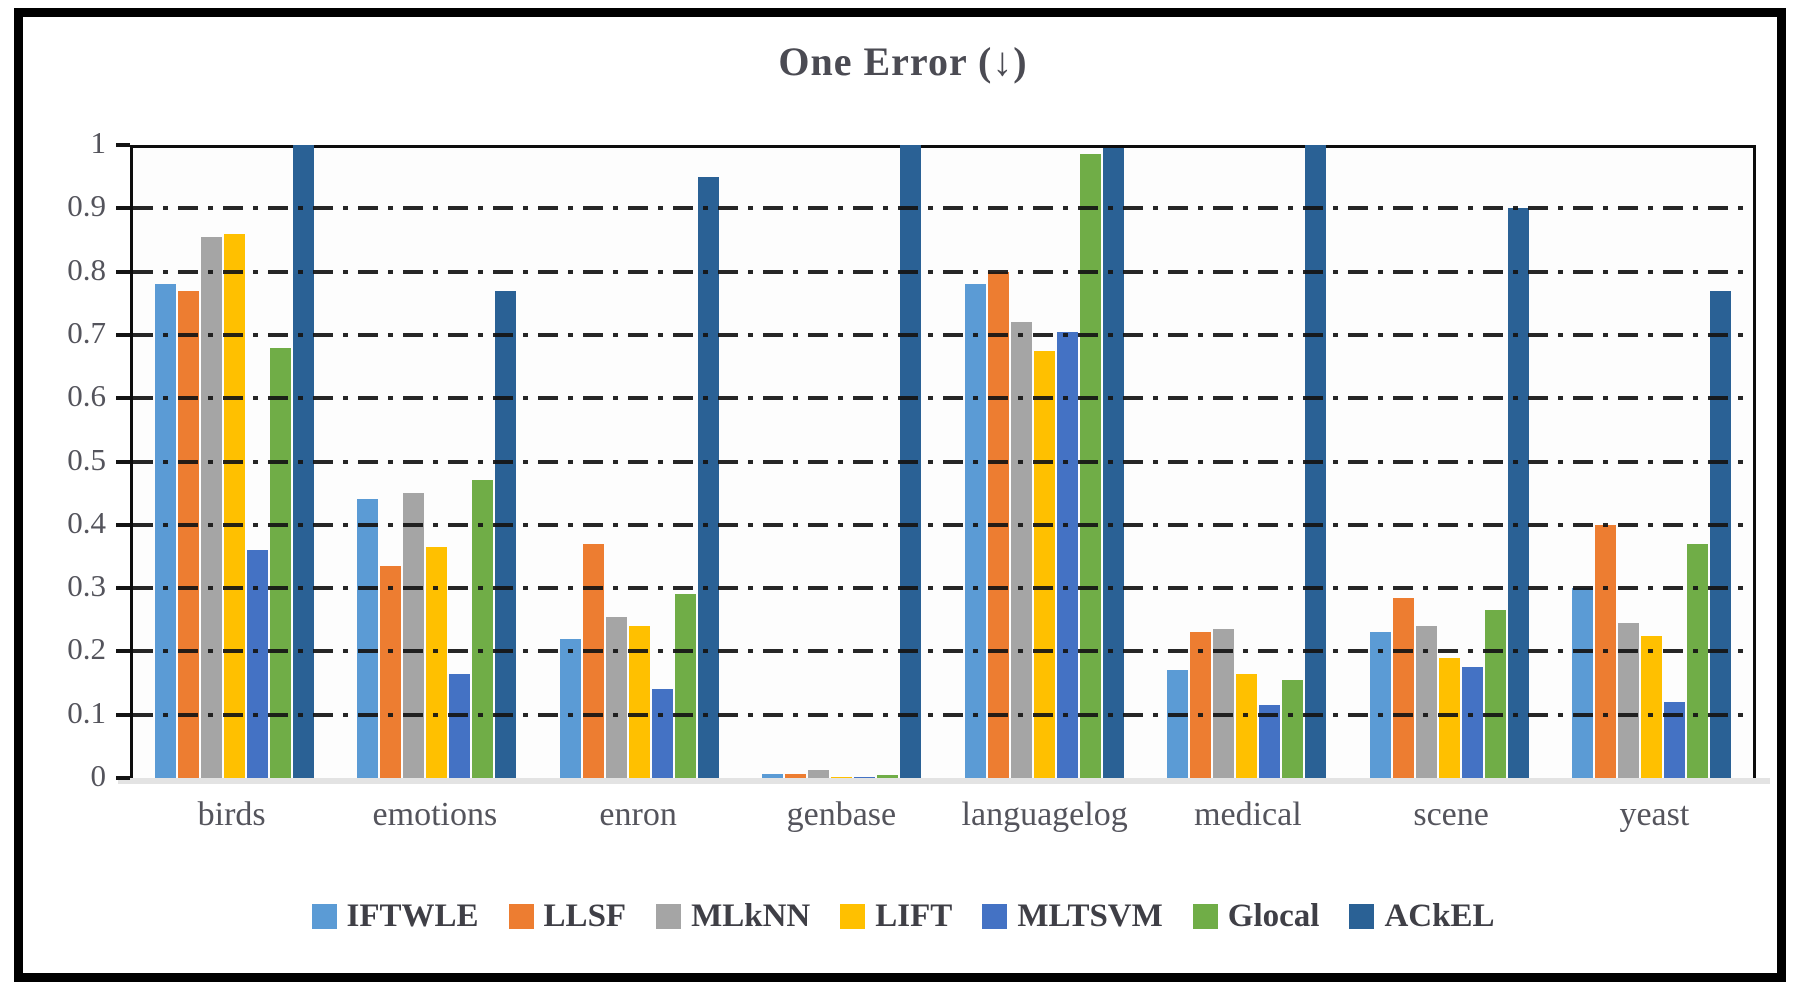 Image resolution: width=1806 pixels, height=998 pixels. I want to click on legend-swatch-ackel, so click(1362, 916).